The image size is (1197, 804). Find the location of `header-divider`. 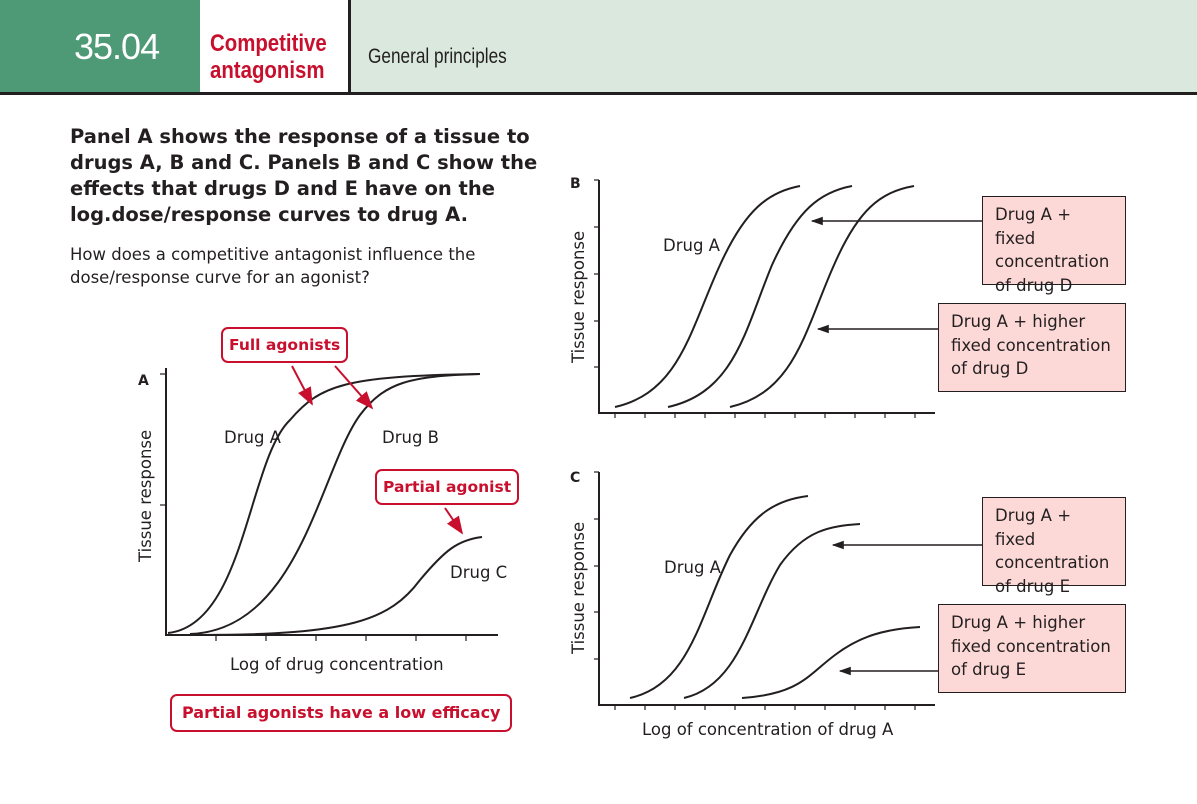

header-divider is located at coordinates (598, 93).